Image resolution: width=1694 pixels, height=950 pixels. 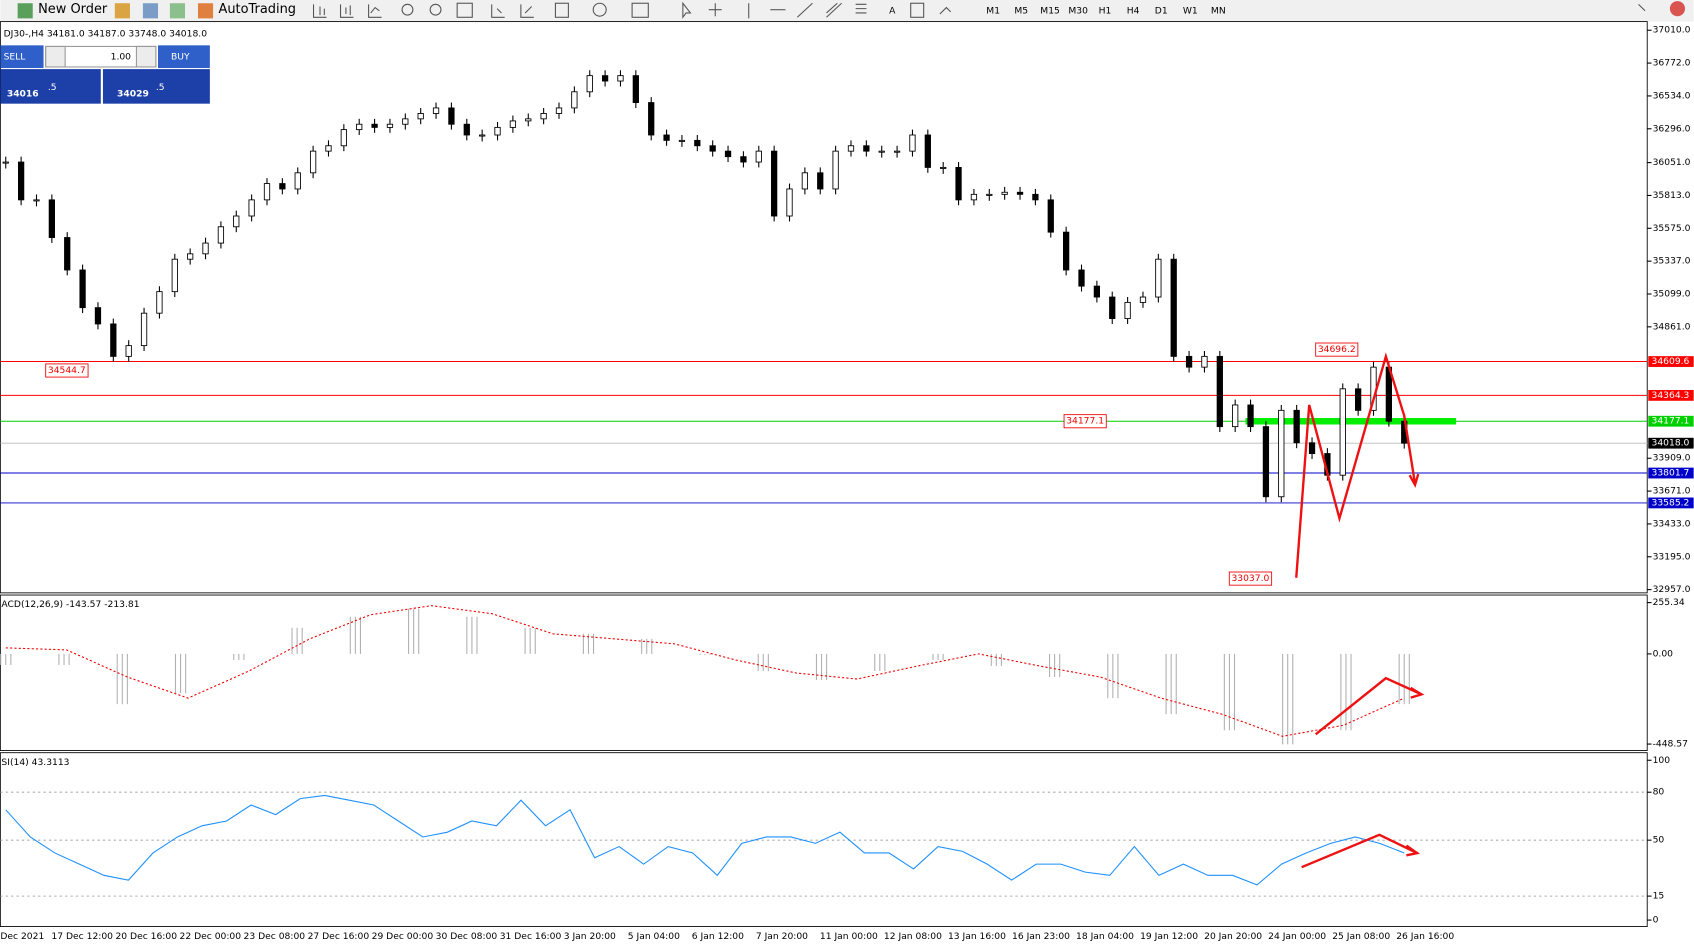 What do you see at coordinates (1672, 589) in the screenshot?
I see `y-tick-label: 32957.0` at bounding box center [1672, 589].